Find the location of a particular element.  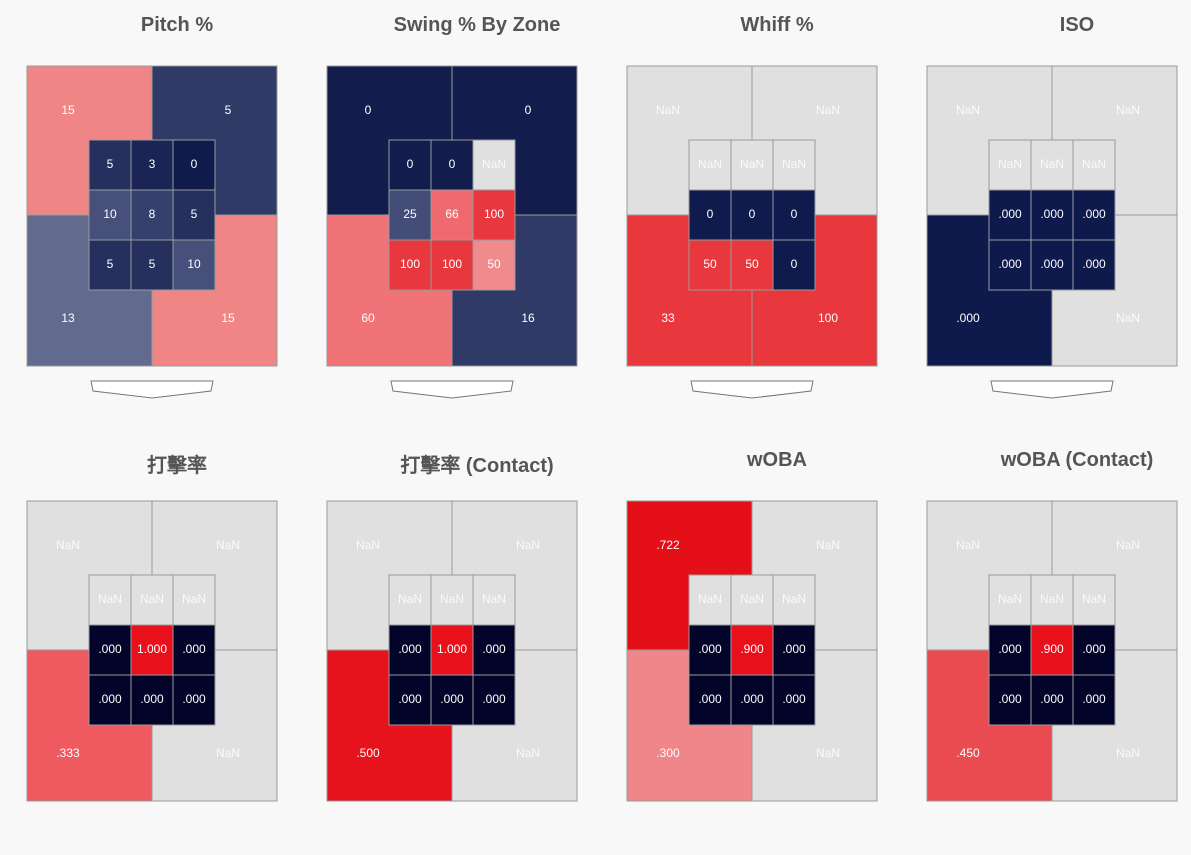

outer-zone-label: 16 is located at coordinates (528, 318).